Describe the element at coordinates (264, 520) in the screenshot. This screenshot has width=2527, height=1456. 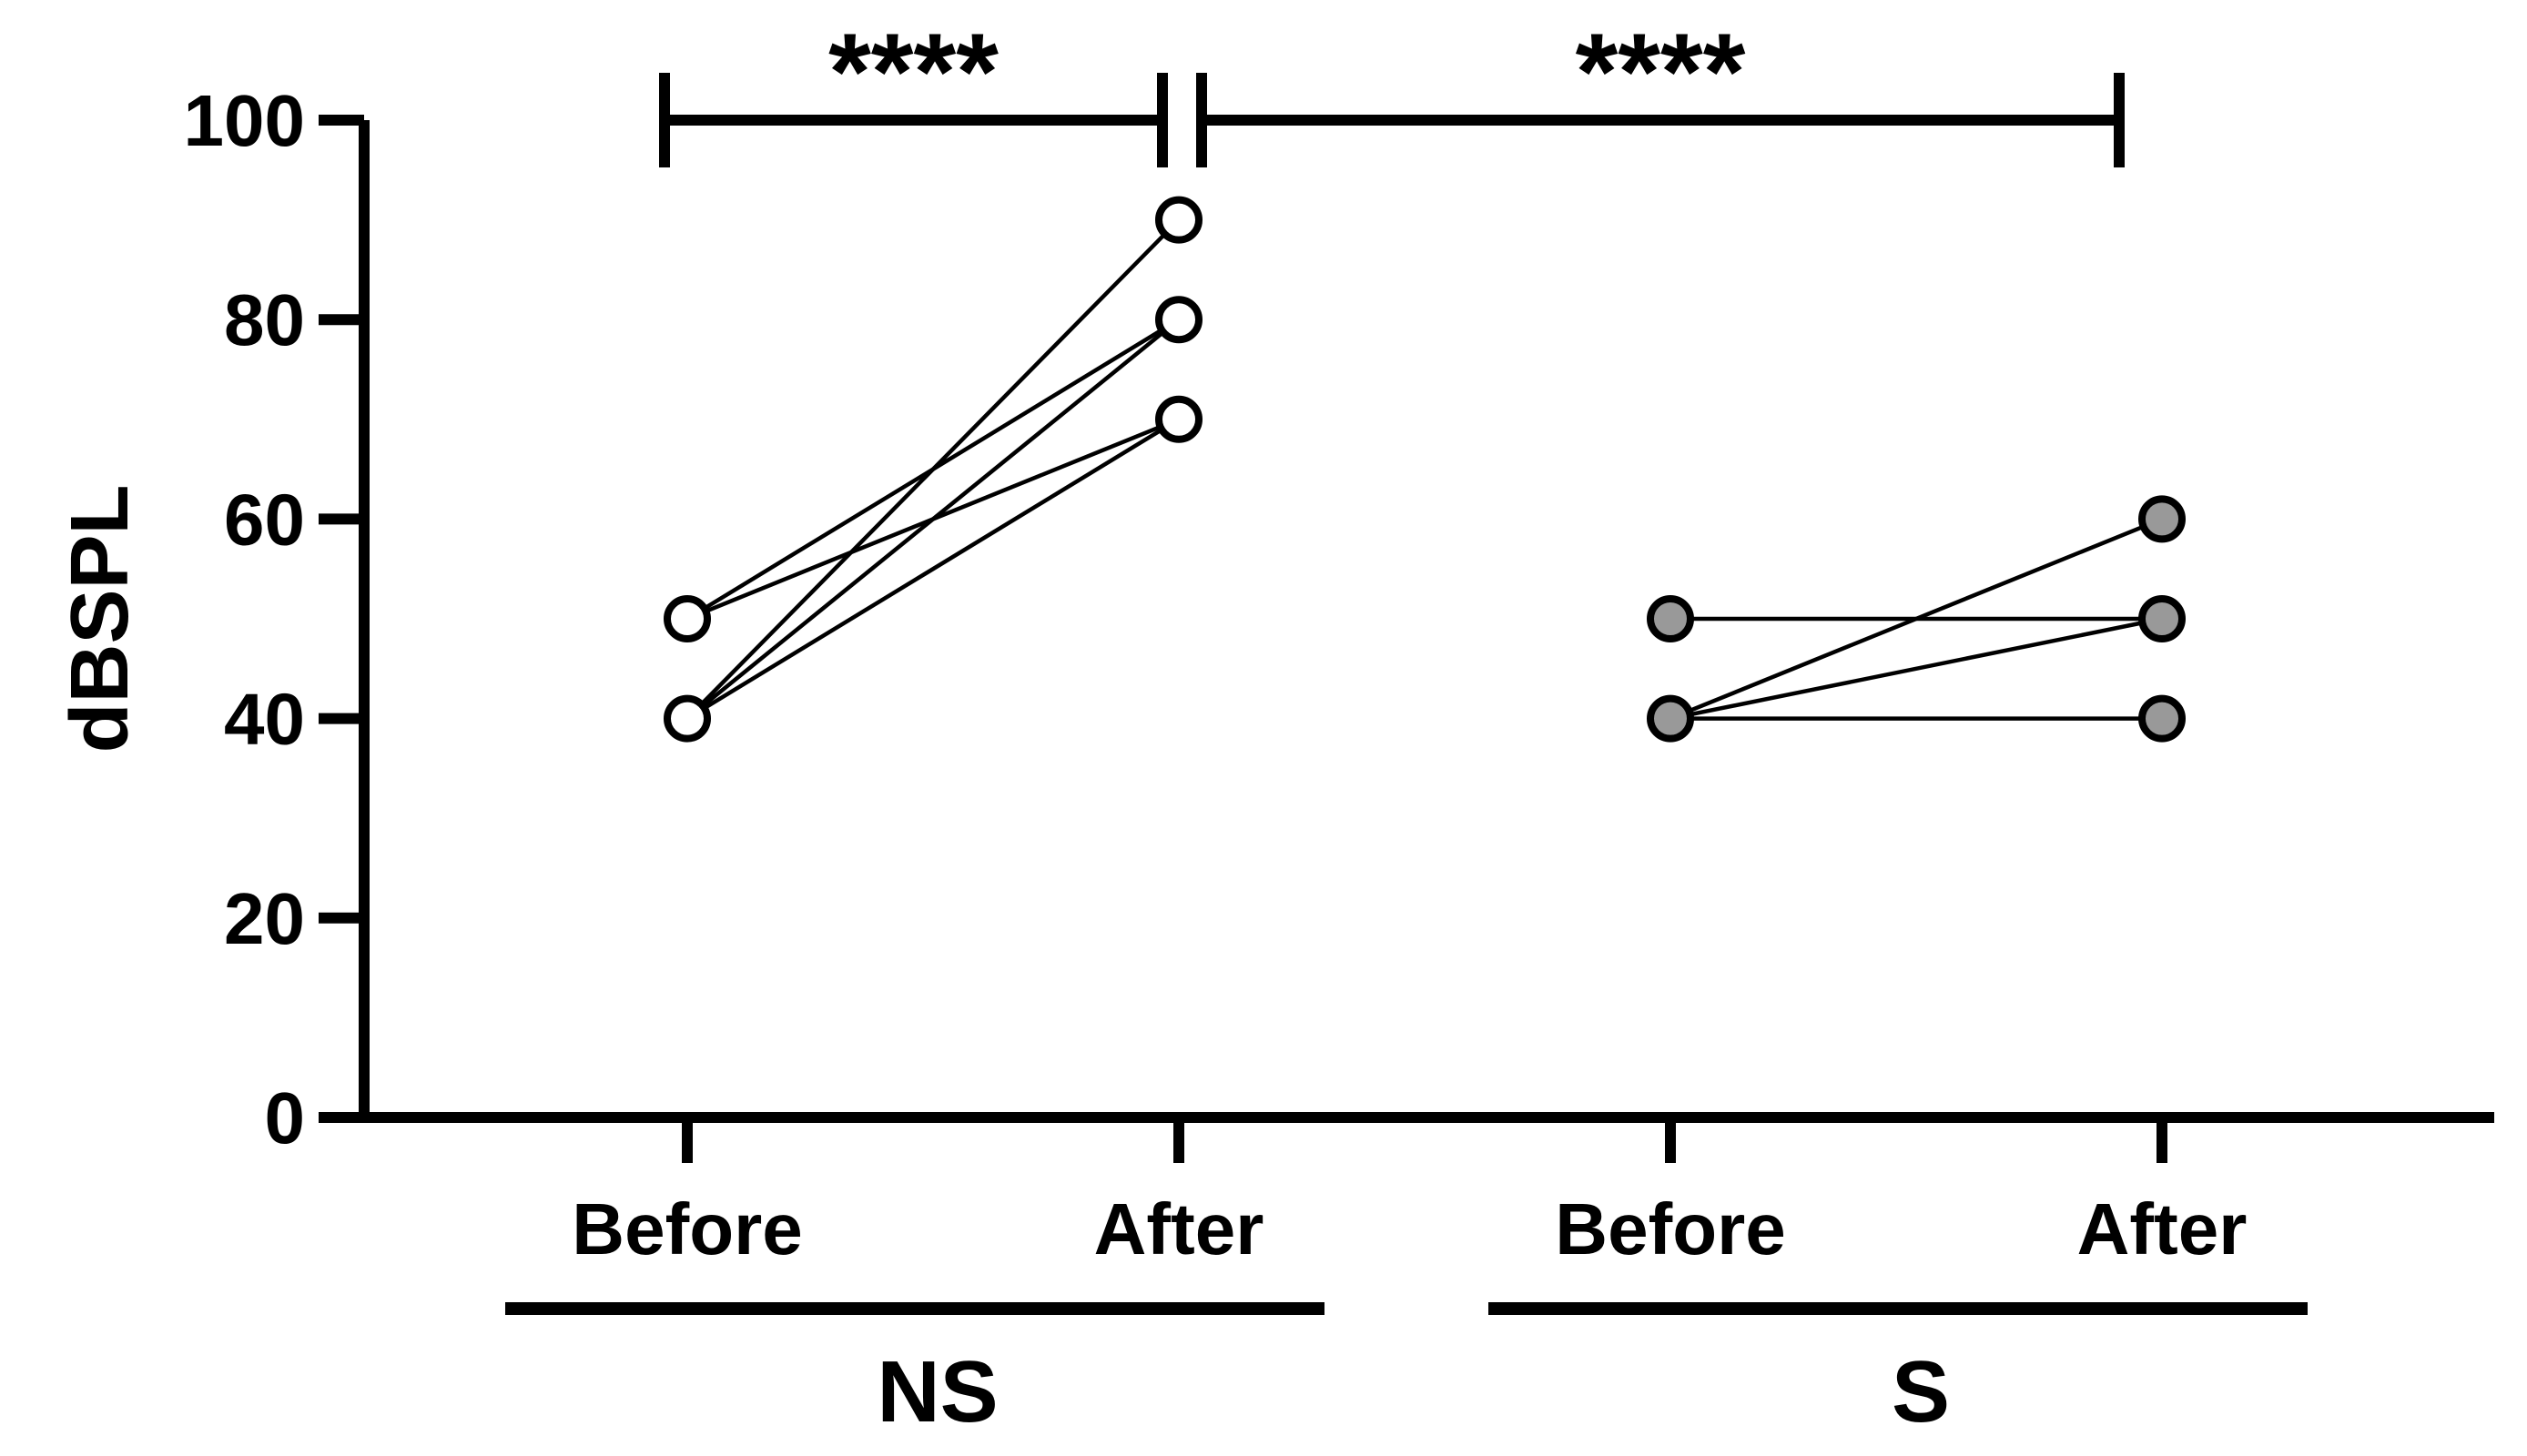
I see `y-tick-label: 60` at that location.